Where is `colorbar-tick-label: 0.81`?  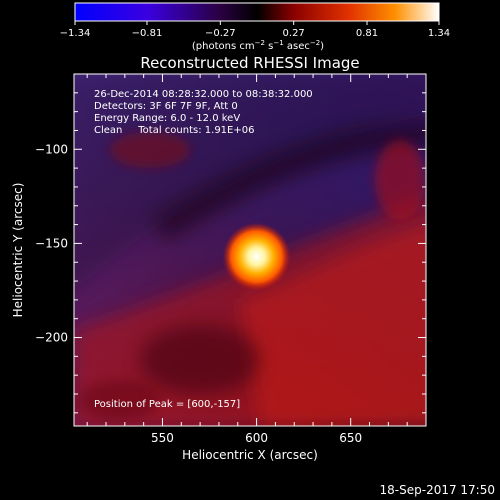 colorbar-tick-label: 0.81 is located at coordinates (367, 33).